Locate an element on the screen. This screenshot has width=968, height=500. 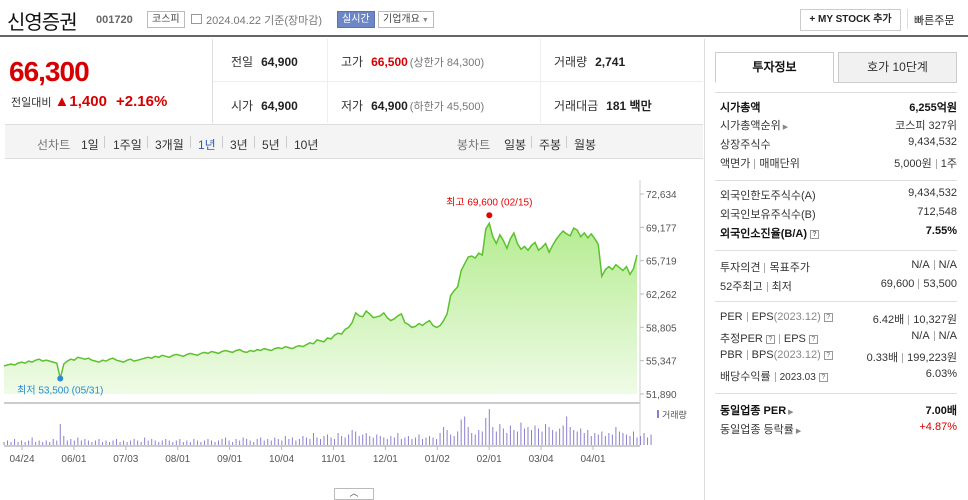
unit-value: 1주 is located at coordinates (948, 164).